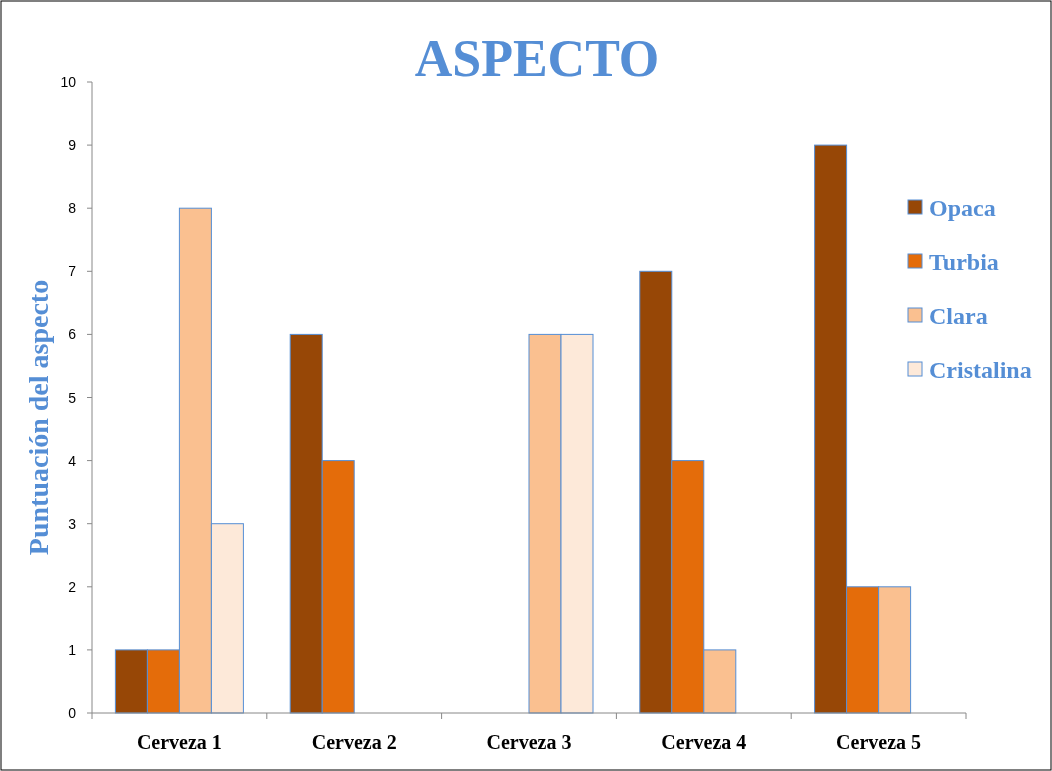 Image resolution: width=1052 pixels, height=771 pixels. I want to click on legend-label: Turbia, so click(964, 262).